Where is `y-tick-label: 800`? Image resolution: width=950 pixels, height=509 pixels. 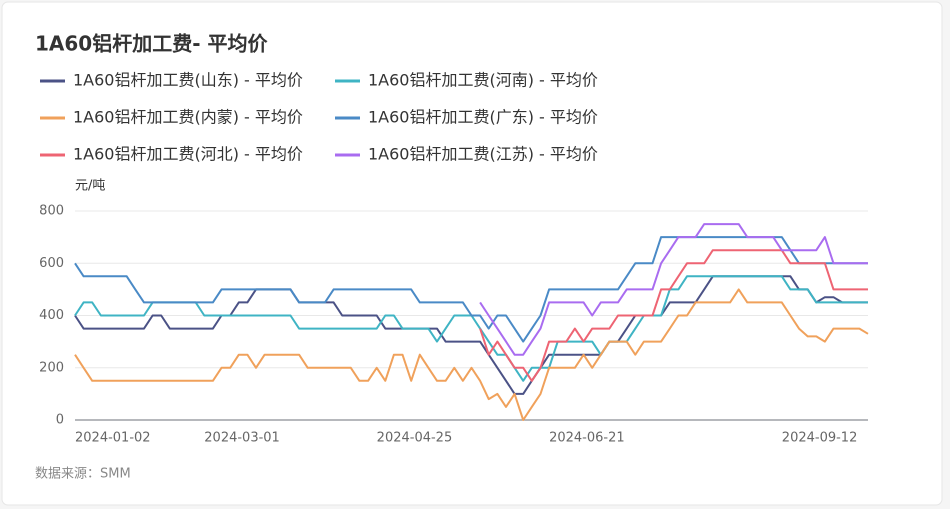 y-tick-label: 800 is located at coordinates (51, 211).